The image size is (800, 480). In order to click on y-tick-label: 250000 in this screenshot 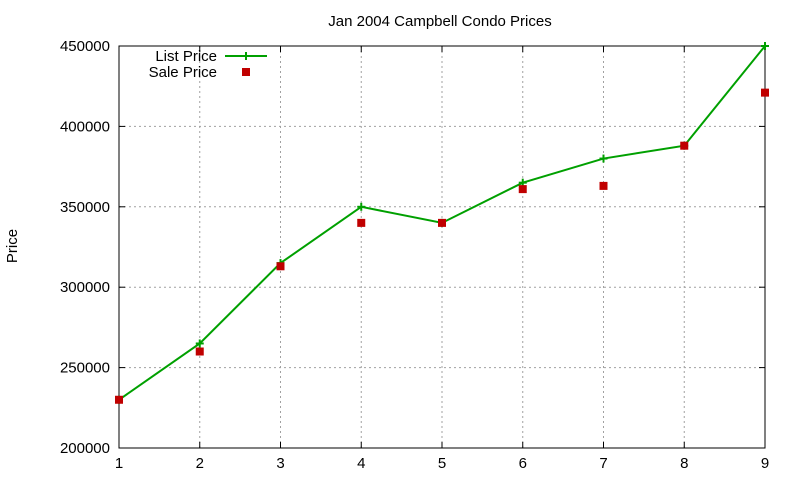, I will do `click(85, 368)`.